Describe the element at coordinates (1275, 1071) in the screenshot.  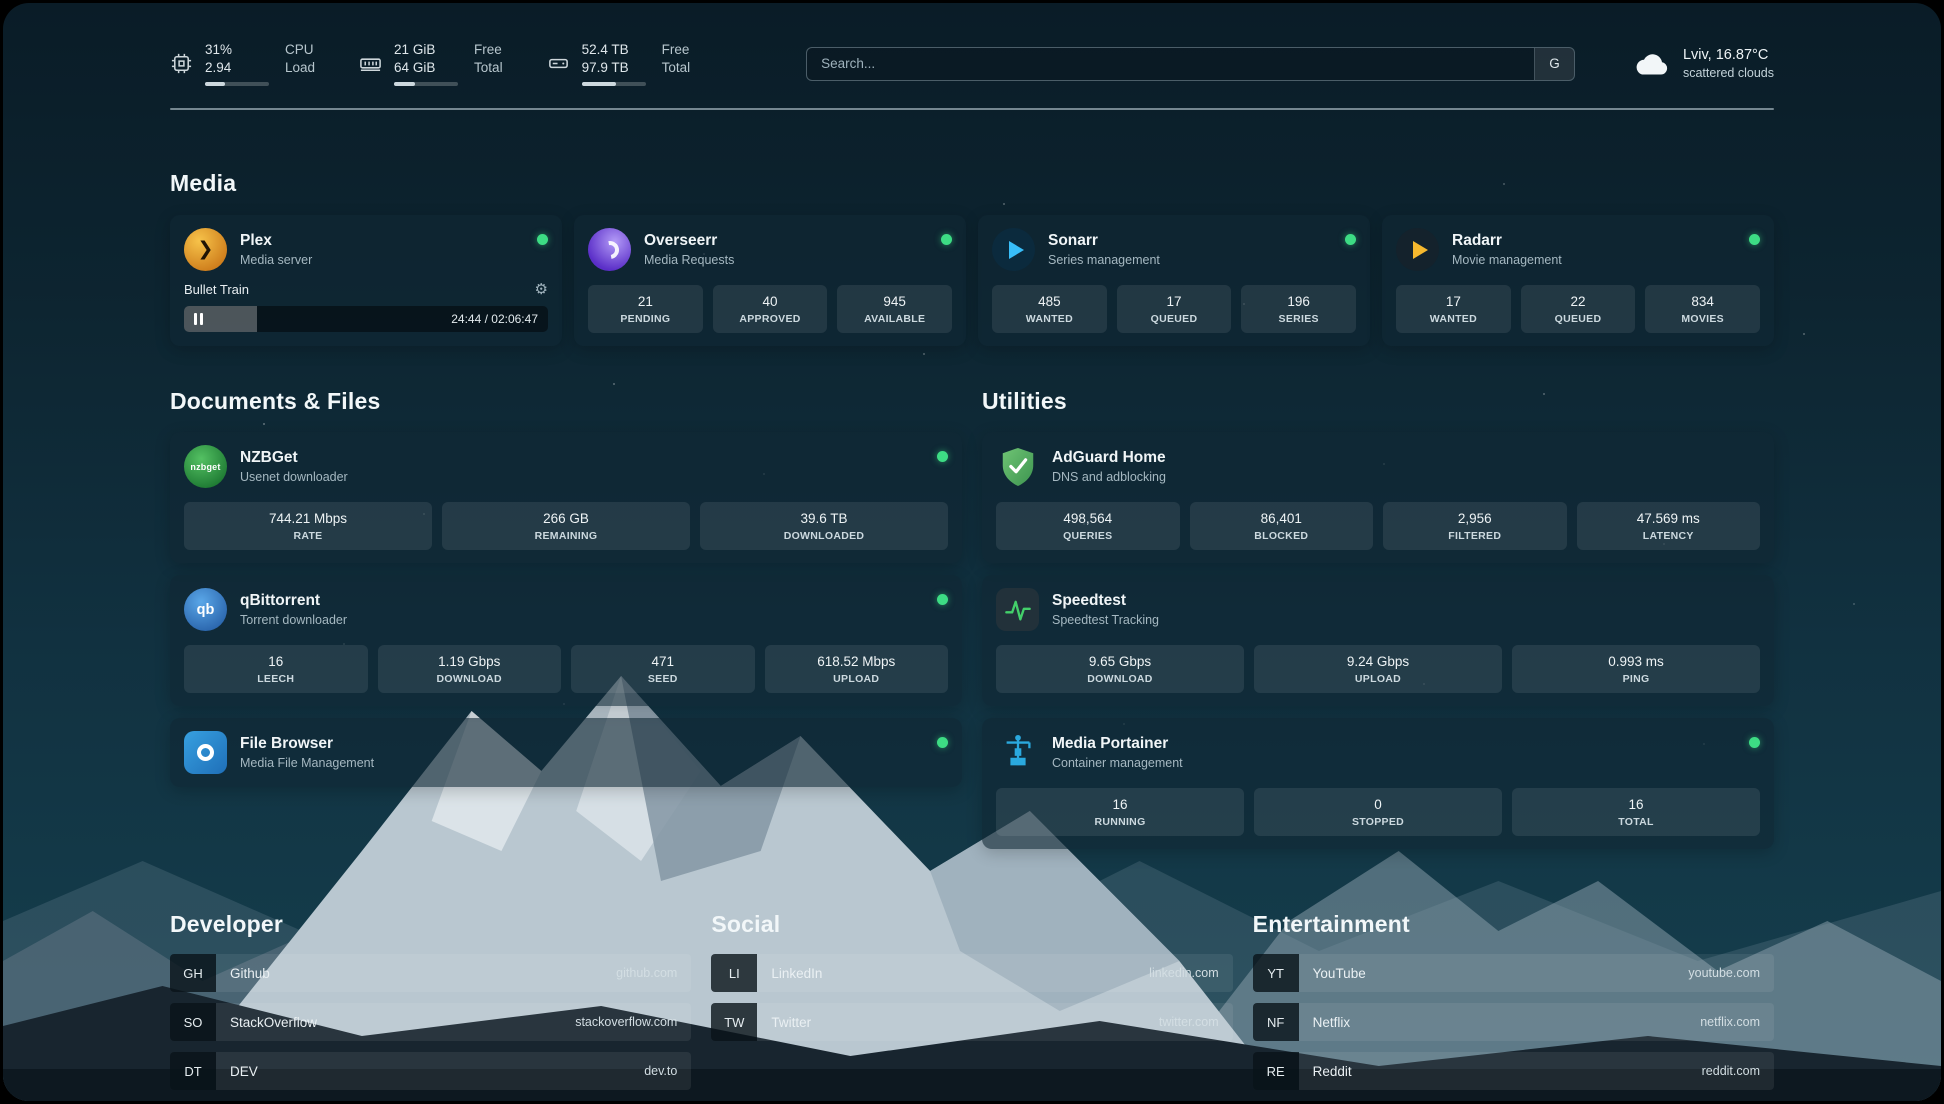
I see `bookmark-abbr: RE` at that location.